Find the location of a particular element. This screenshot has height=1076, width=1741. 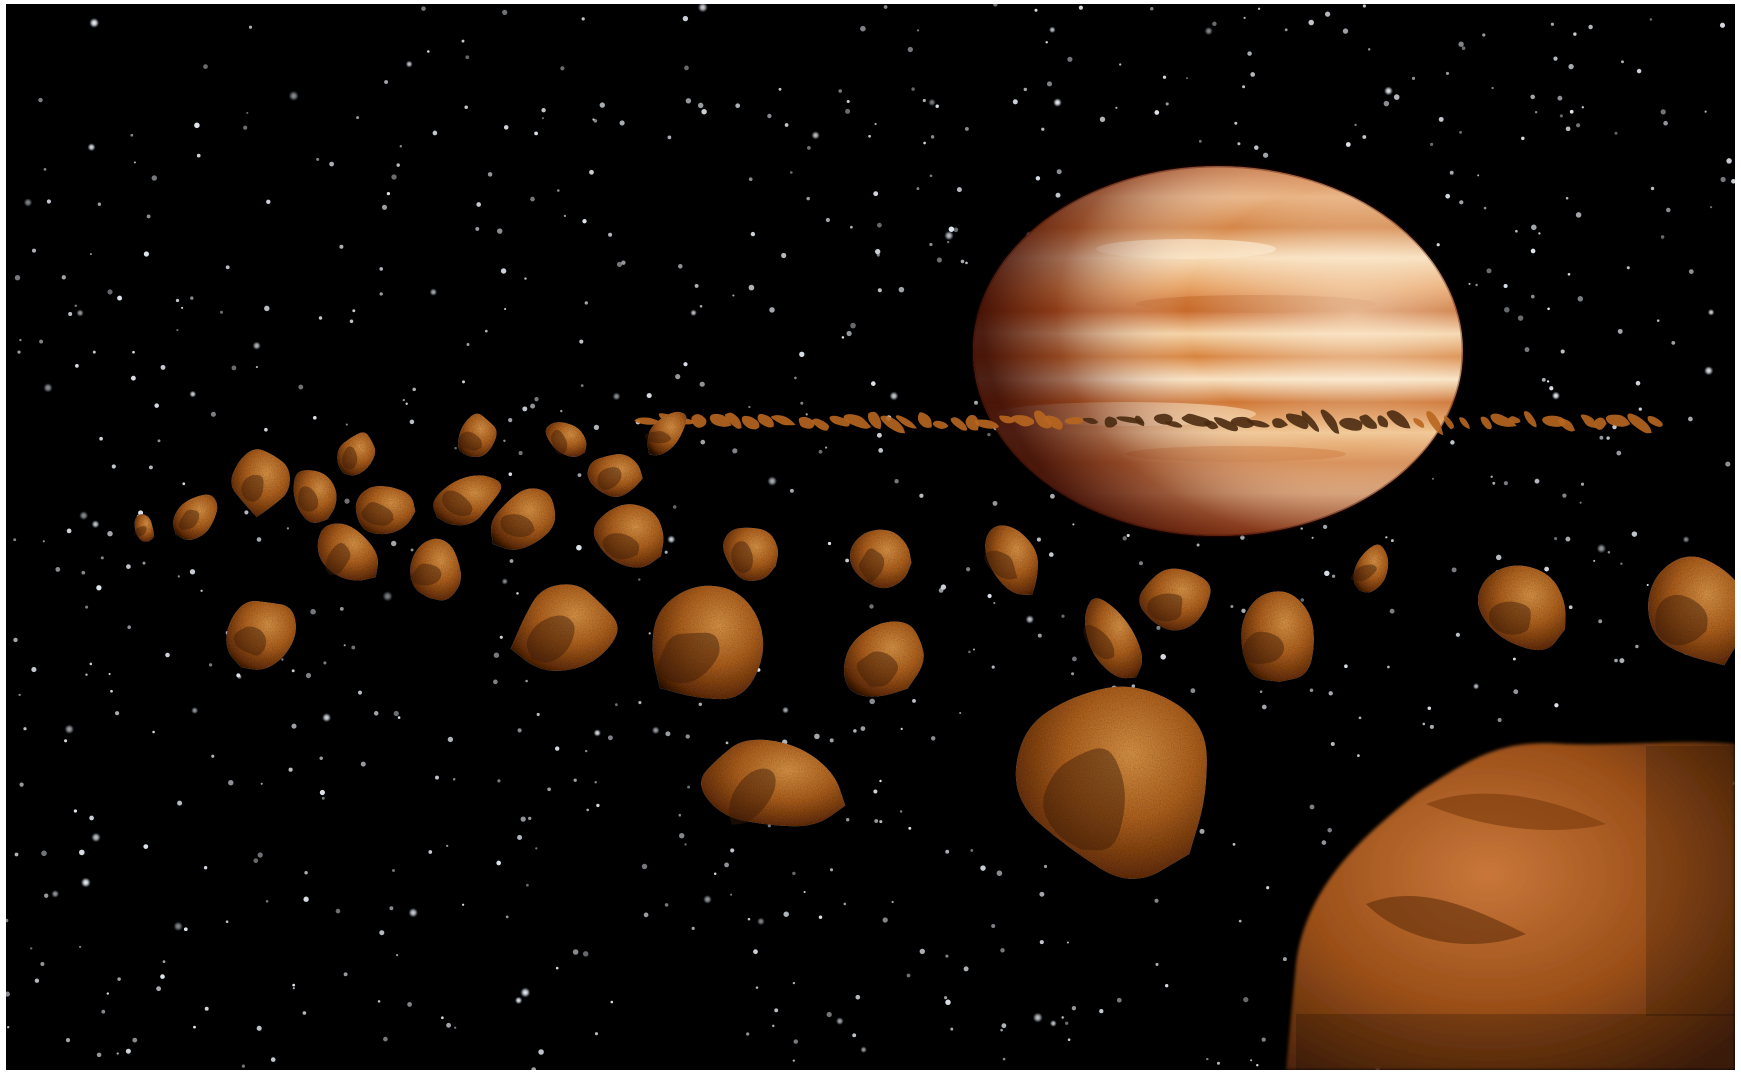

foreground-asteroid is located at coordinates (1510, 906).